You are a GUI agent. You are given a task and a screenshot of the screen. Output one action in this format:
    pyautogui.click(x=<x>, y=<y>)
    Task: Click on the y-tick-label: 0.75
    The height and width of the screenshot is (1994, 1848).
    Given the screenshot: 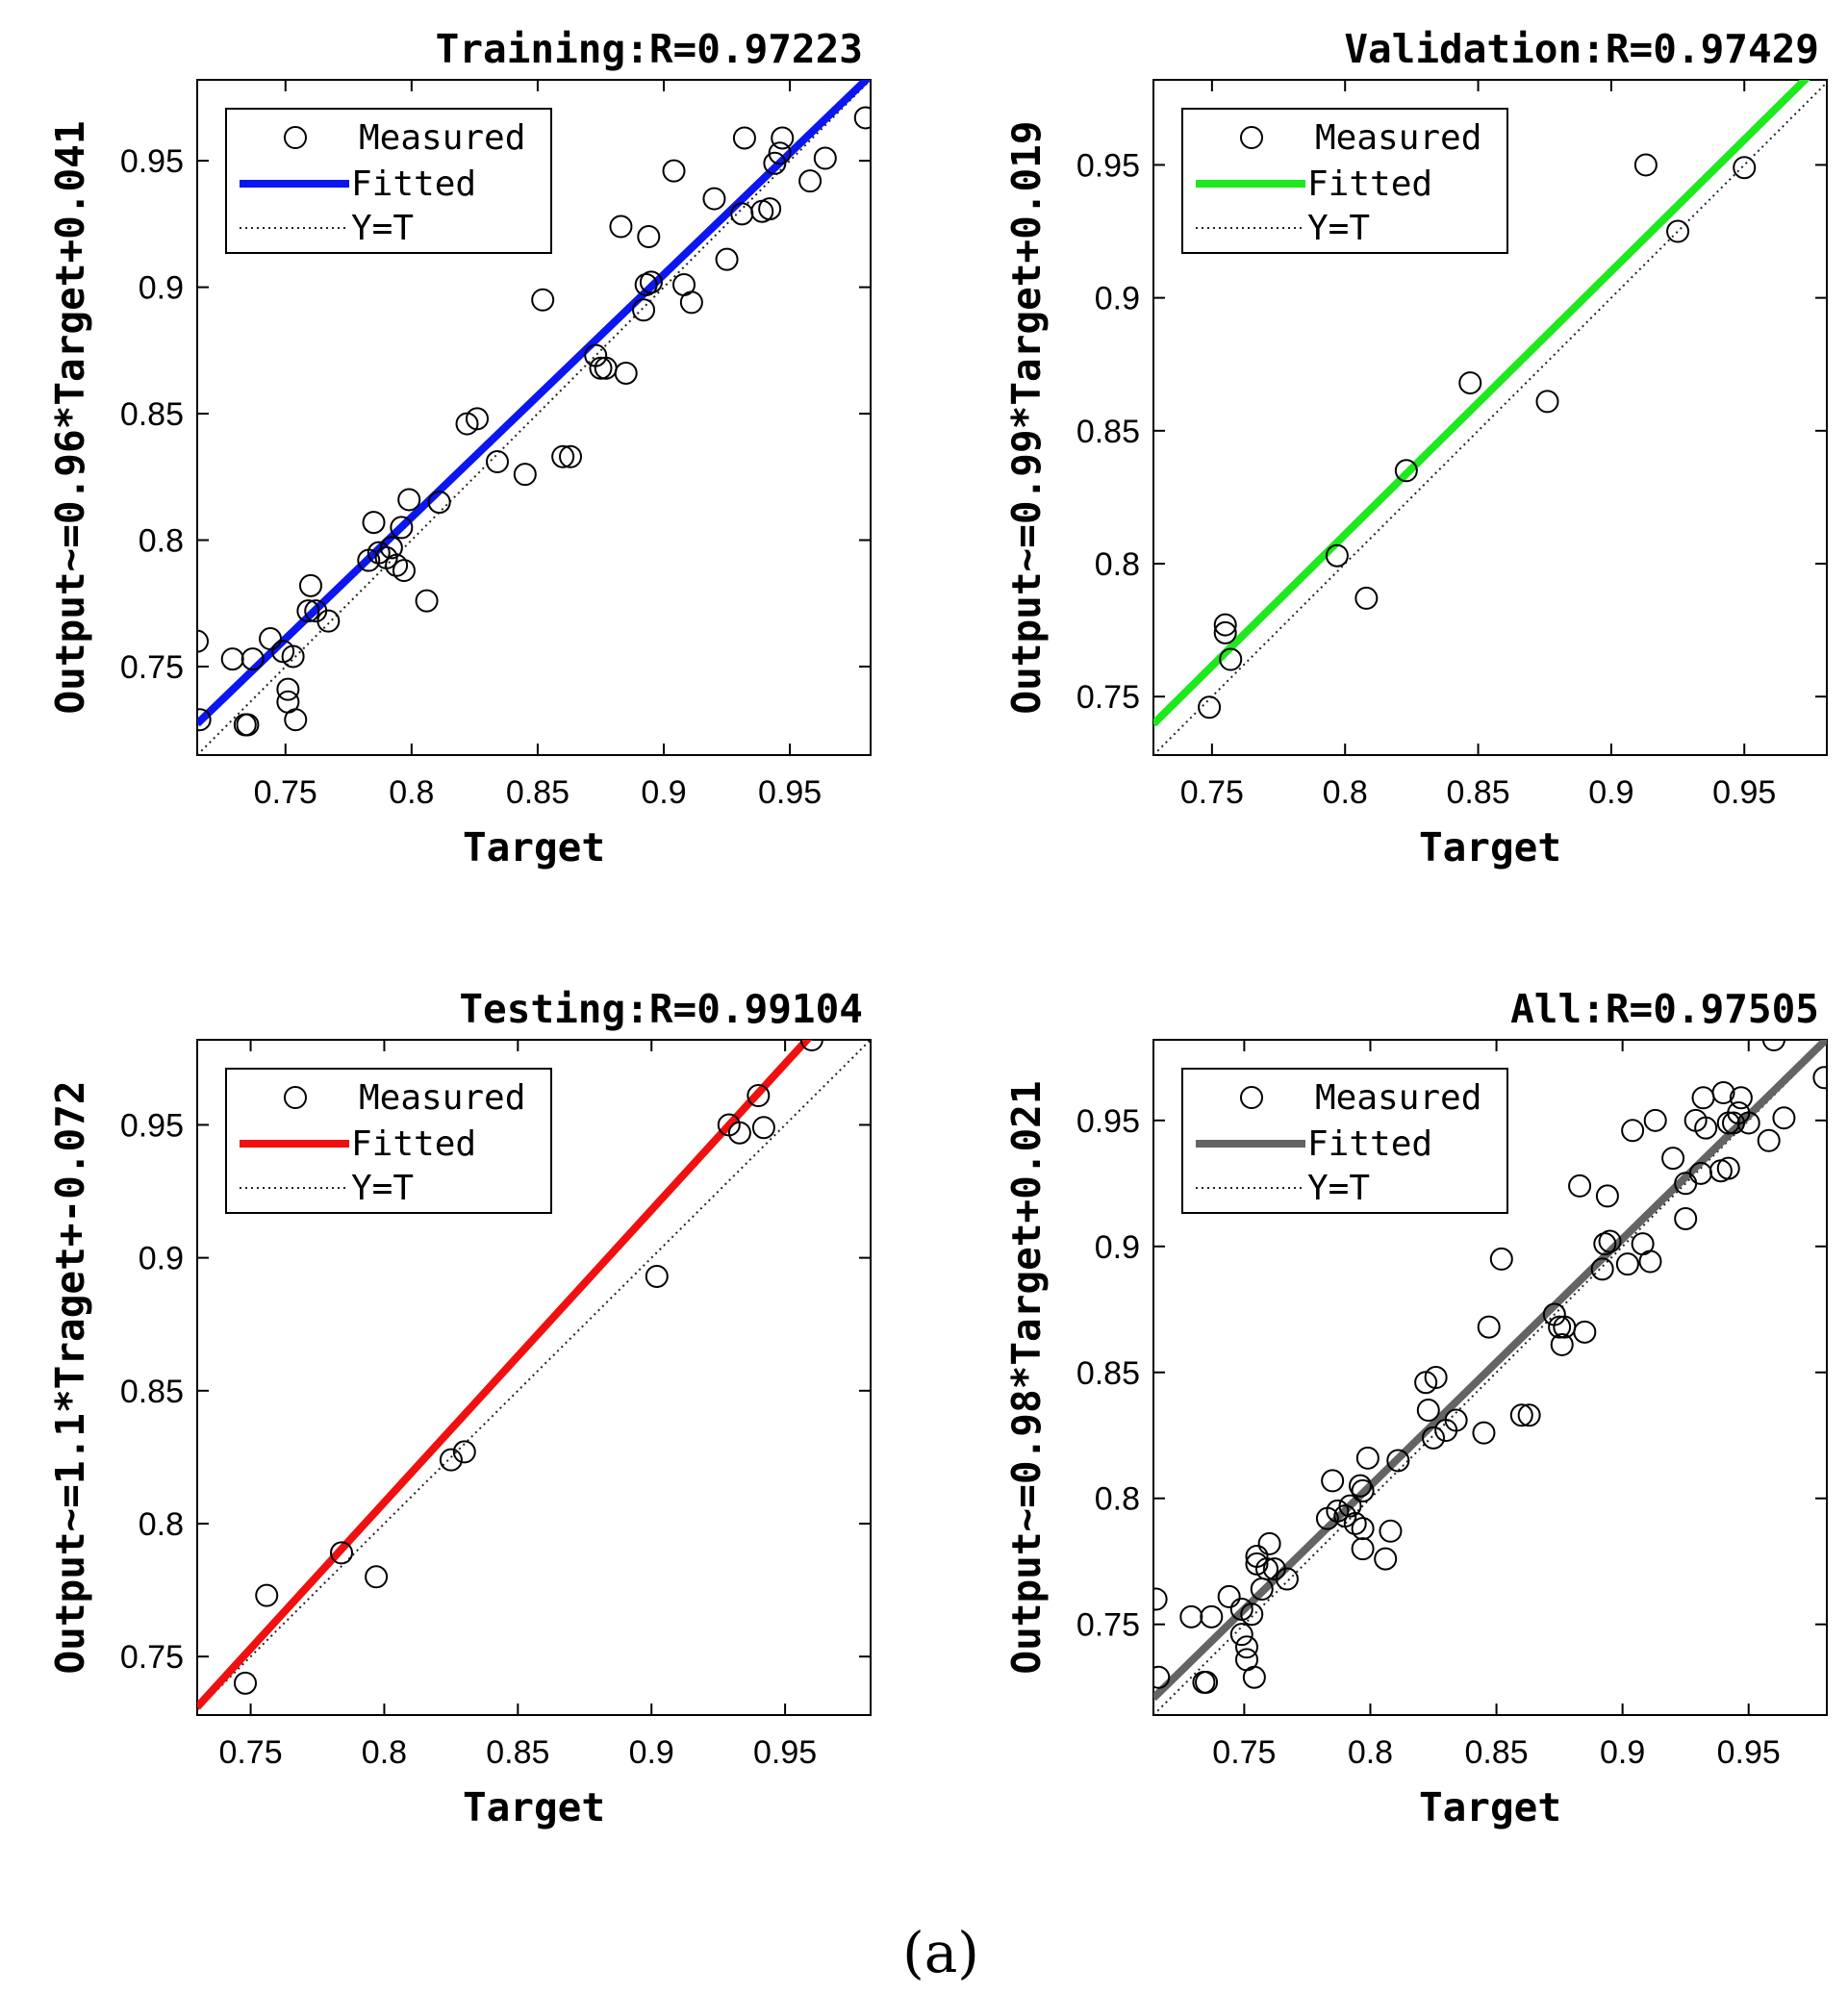 What is the action you would take?
    pyautogui.click(x=1108, y=1625)
    